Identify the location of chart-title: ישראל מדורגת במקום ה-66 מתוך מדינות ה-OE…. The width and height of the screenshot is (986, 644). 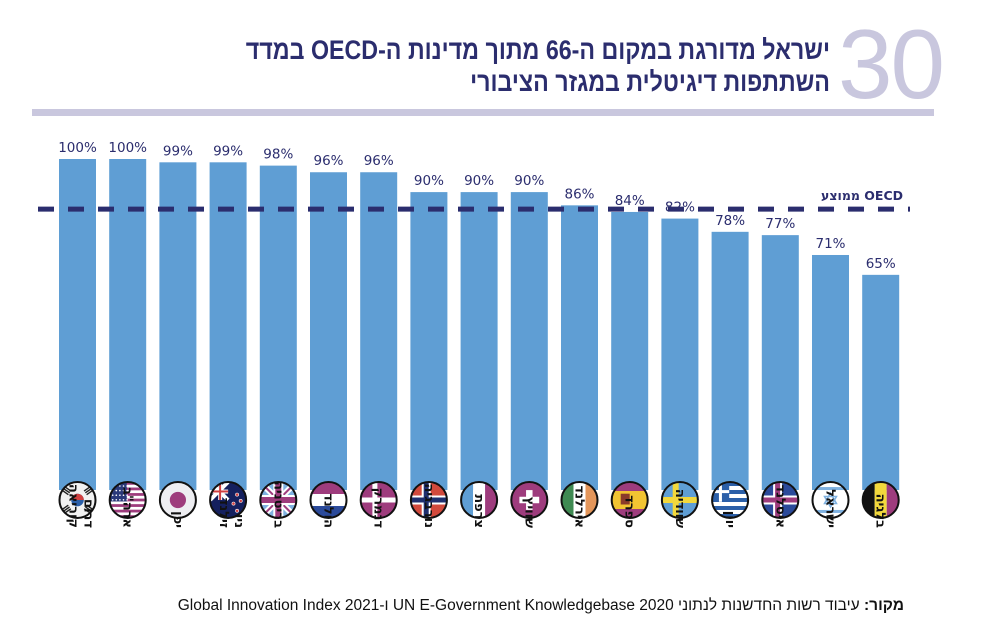
(537, 66).